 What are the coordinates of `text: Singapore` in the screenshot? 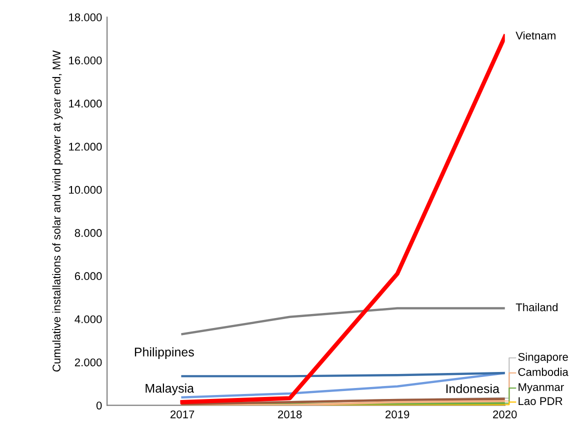 It's located at (543, 358).